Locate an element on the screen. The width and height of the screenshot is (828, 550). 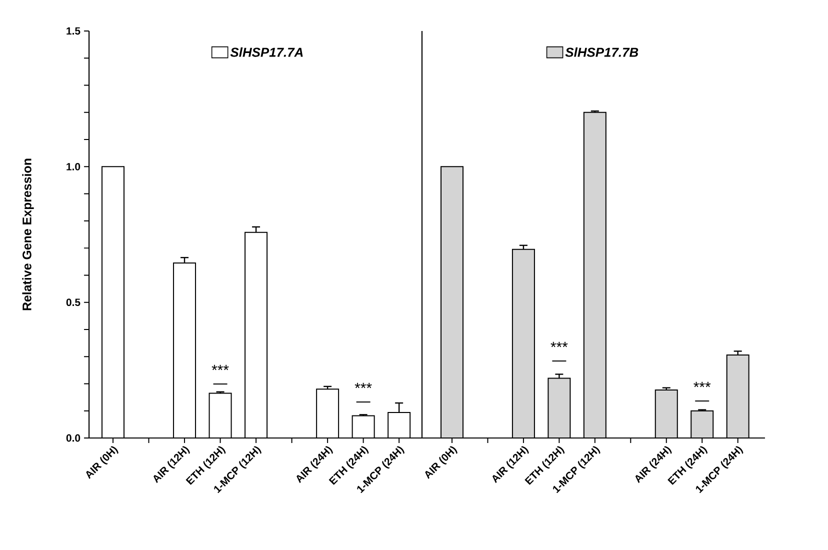
y-axis-title: Relative Gene Expression is located at coordinates (28, 234).